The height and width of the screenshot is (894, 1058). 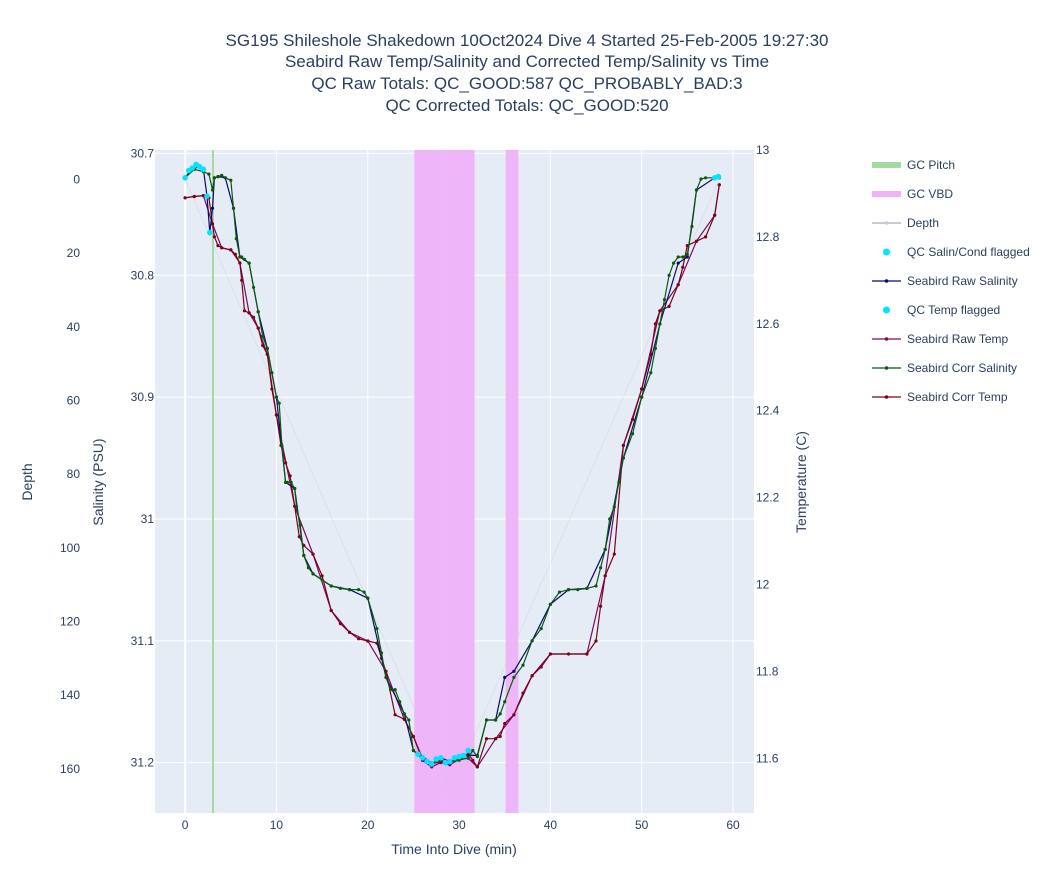 I want to click on salinity-tick-label: 30.8, so click(x=143, y=275).